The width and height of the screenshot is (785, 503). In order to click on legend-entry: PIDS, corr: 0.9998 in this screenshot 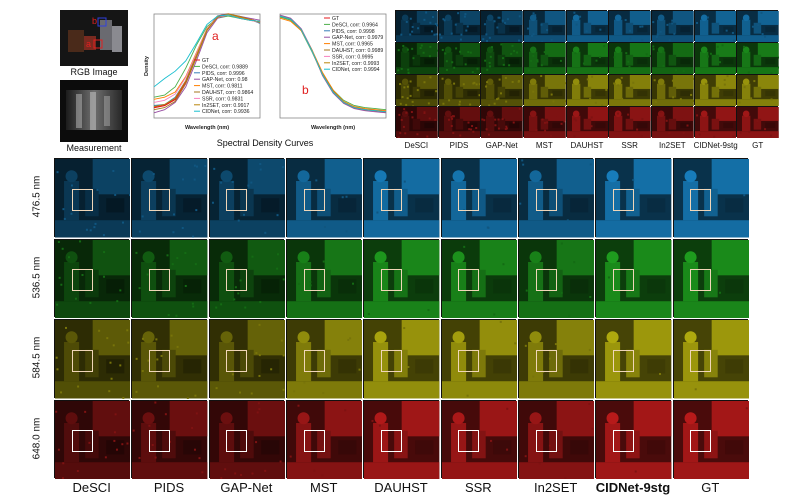, I will do `click(353, 32)`.